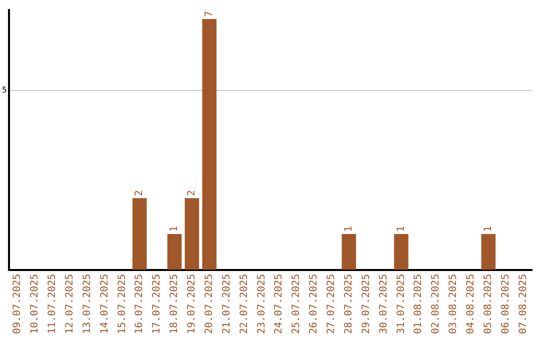 Image resolution: width=540 pixels, height=340 pixels. What do you see at coordinates (52, 304) in the screenshot?
I see `x-tick-label: 11.07.2025` at bounding box center [52, 304].